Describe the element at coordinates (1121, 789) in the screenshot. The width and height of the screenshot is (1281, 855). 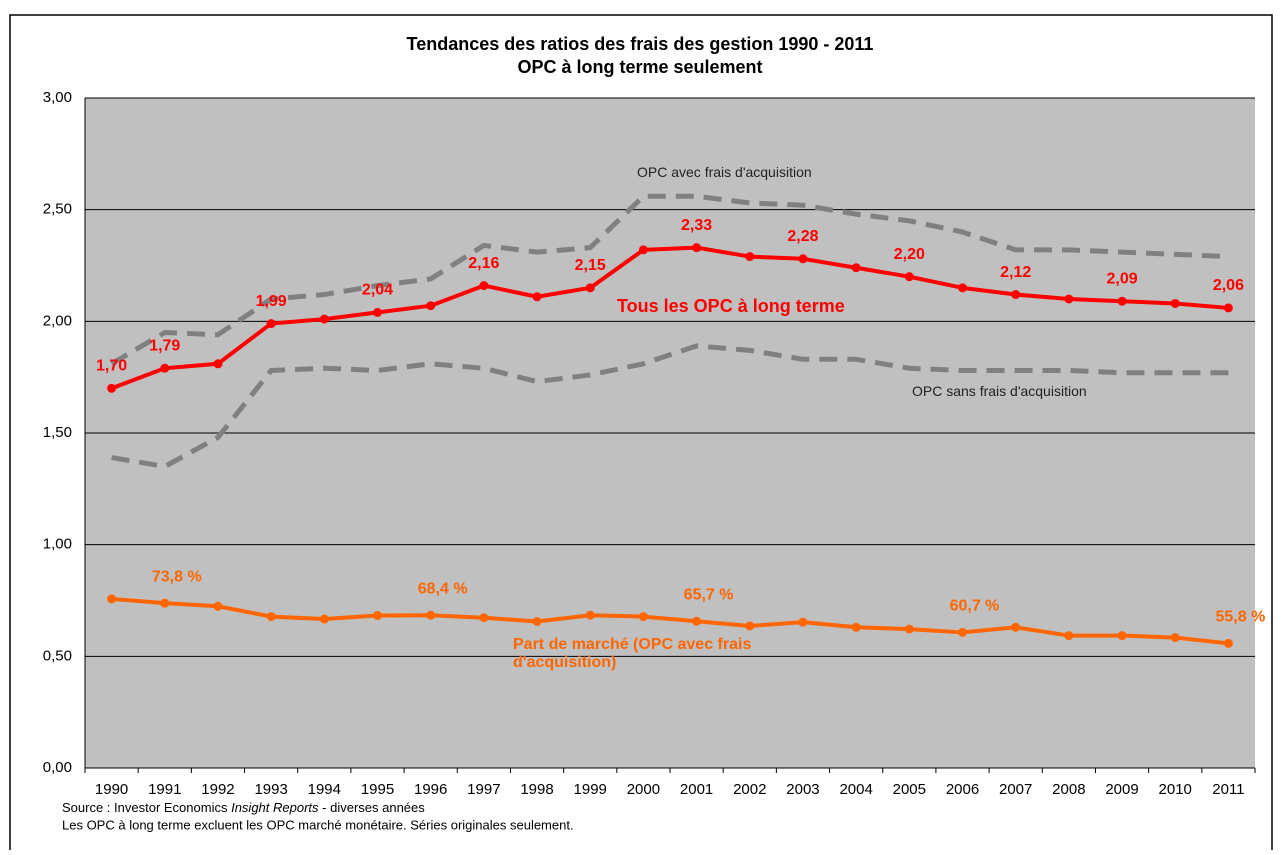
I see `x-tick-label: 2009` at that location.